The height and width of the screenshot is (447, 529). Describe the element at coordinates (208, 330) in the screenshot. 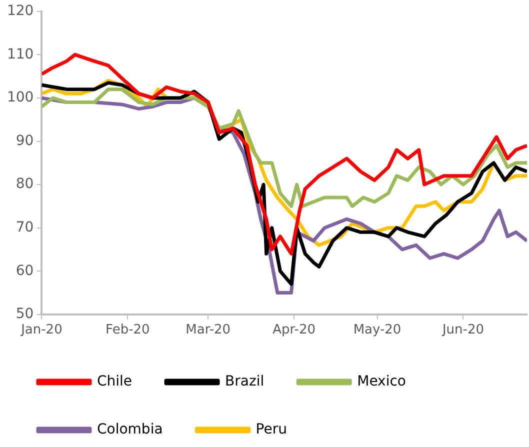

I see `x-tick-label: Mar-20` at that location.